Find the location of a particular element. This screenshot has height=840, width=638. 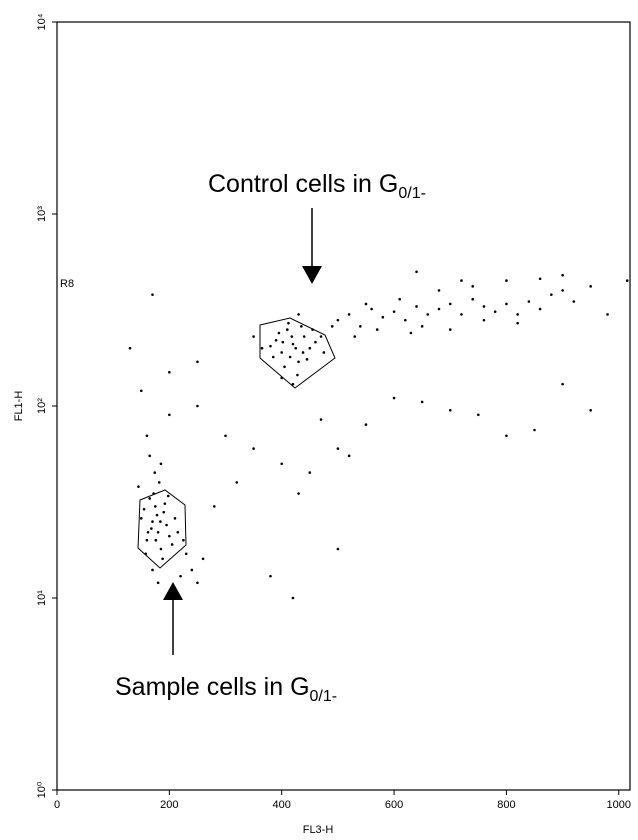

y-tick-label: 10⁴ is located at coordinates (42, 21).